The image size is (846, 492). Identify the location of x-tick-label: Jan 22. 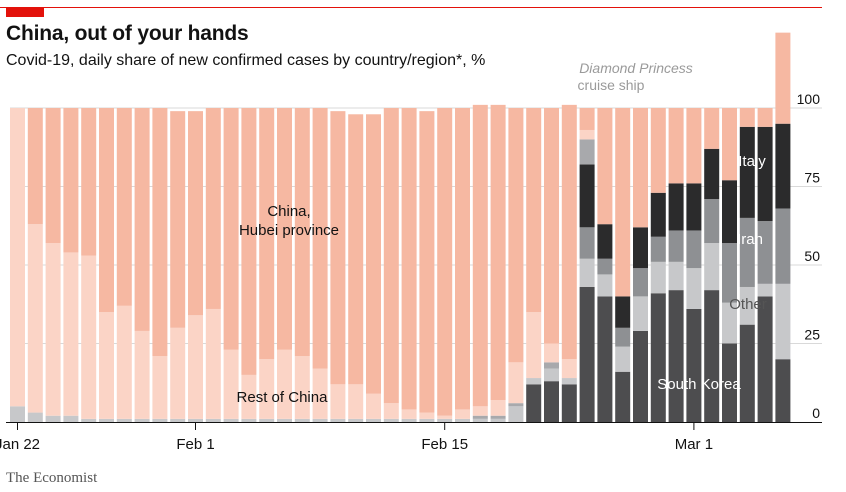
(20, 444).